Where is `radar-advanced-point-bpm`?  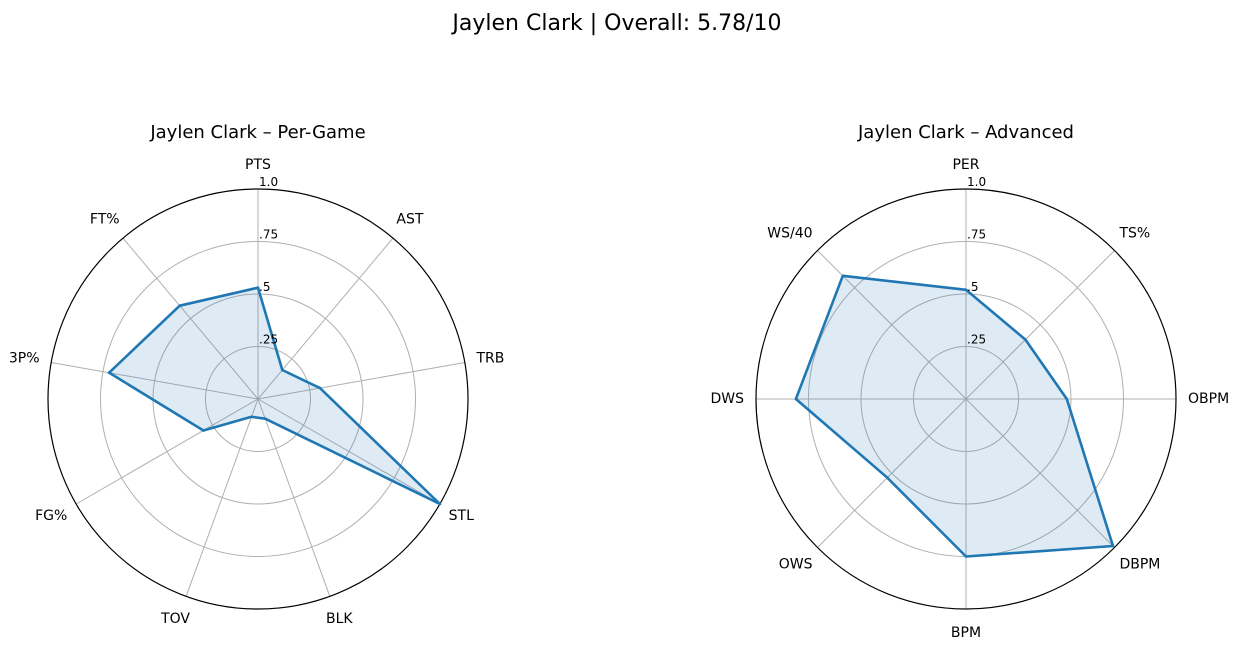
radar-advanced-point-bpm is located at coordinates (966, 556).